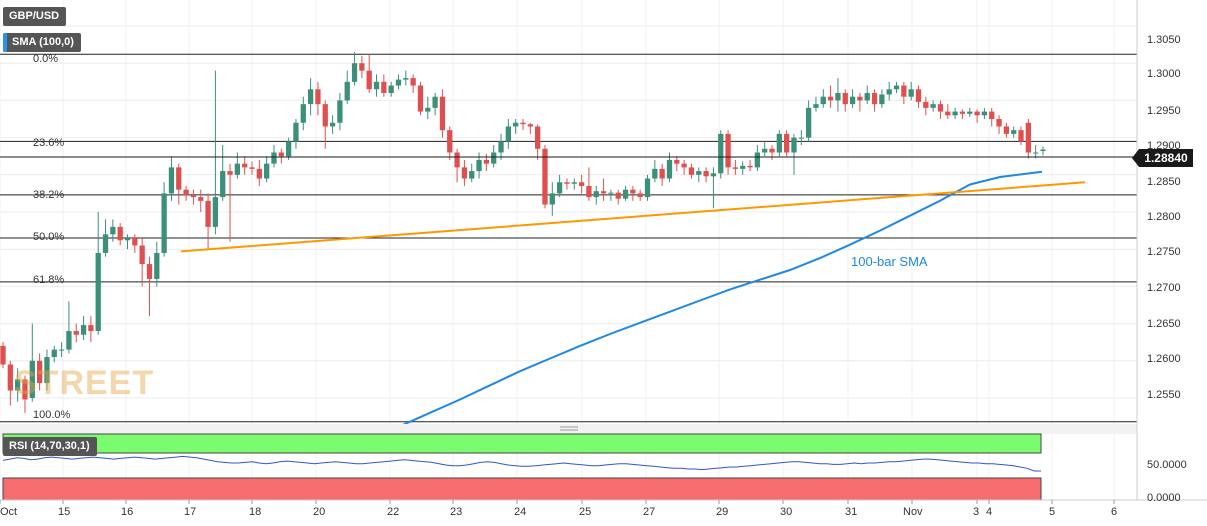 This screenshot has height=526, width=1207. I want to click on x-tick-label: 17, so click(190, 512).